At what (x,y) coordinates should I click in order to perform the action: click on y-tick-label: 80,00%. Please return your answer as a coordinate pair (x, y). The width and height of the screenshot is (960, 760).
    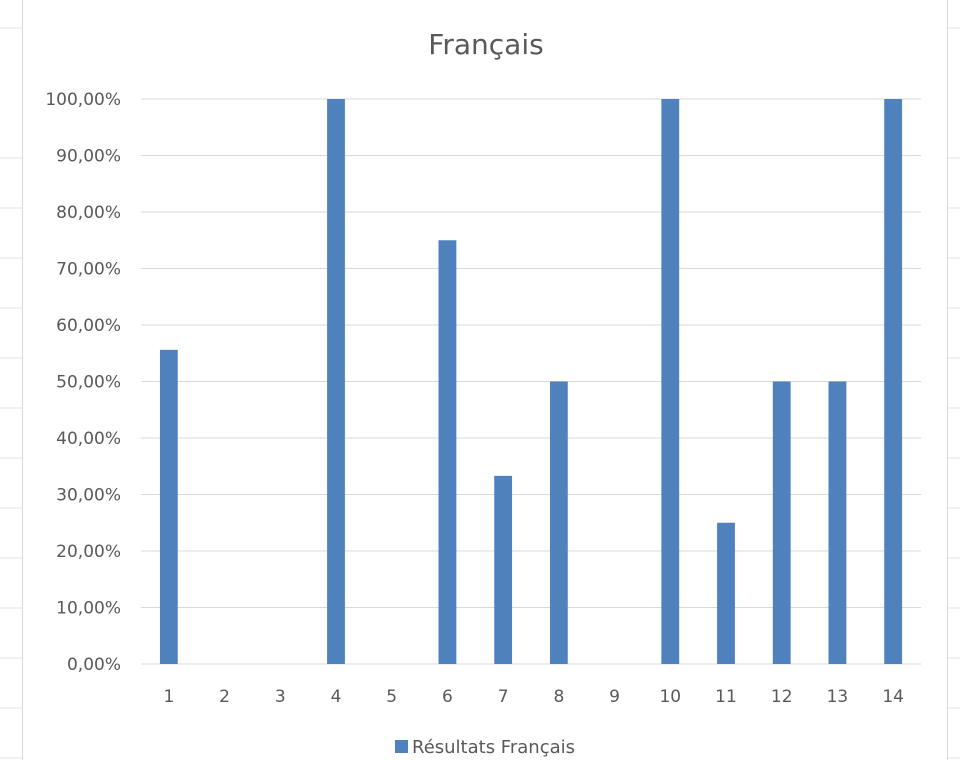
    Looking at the image, I should click on (88, 213).